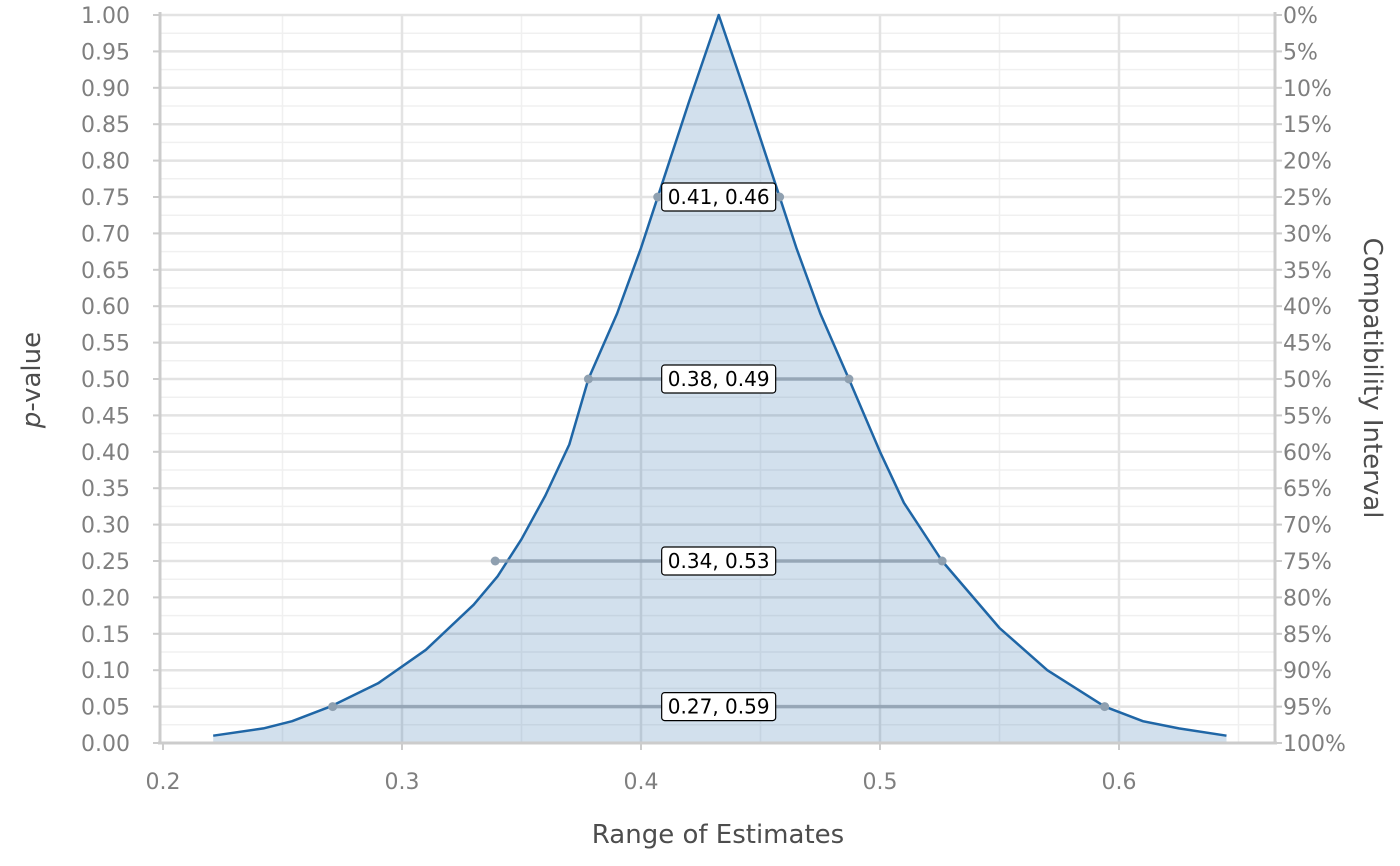 The image size is (1400, 866). Describe the element at coordinates (105, 598) in the screenshot. I see `y-tick-label: 0.20` at that location.